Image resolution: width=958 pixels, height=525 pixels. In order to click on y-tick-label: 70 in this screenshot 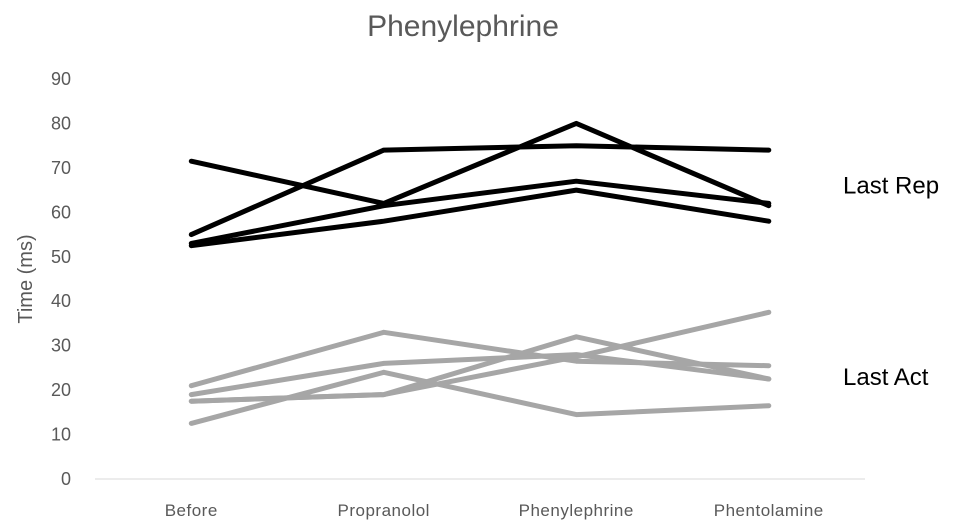, I will do `click(61, 168)`.